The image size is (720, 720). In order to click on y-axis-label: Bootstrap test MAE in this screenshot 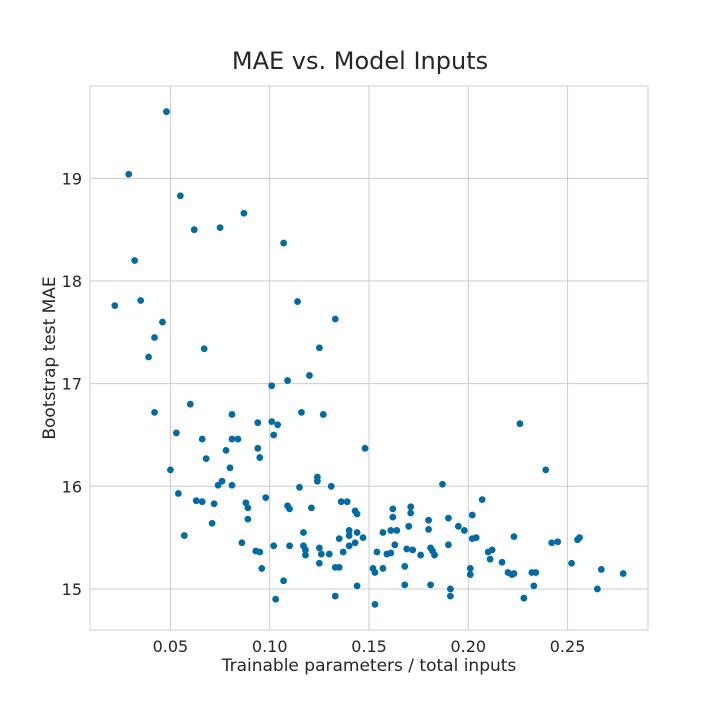, I will do `click(50, 357)`.